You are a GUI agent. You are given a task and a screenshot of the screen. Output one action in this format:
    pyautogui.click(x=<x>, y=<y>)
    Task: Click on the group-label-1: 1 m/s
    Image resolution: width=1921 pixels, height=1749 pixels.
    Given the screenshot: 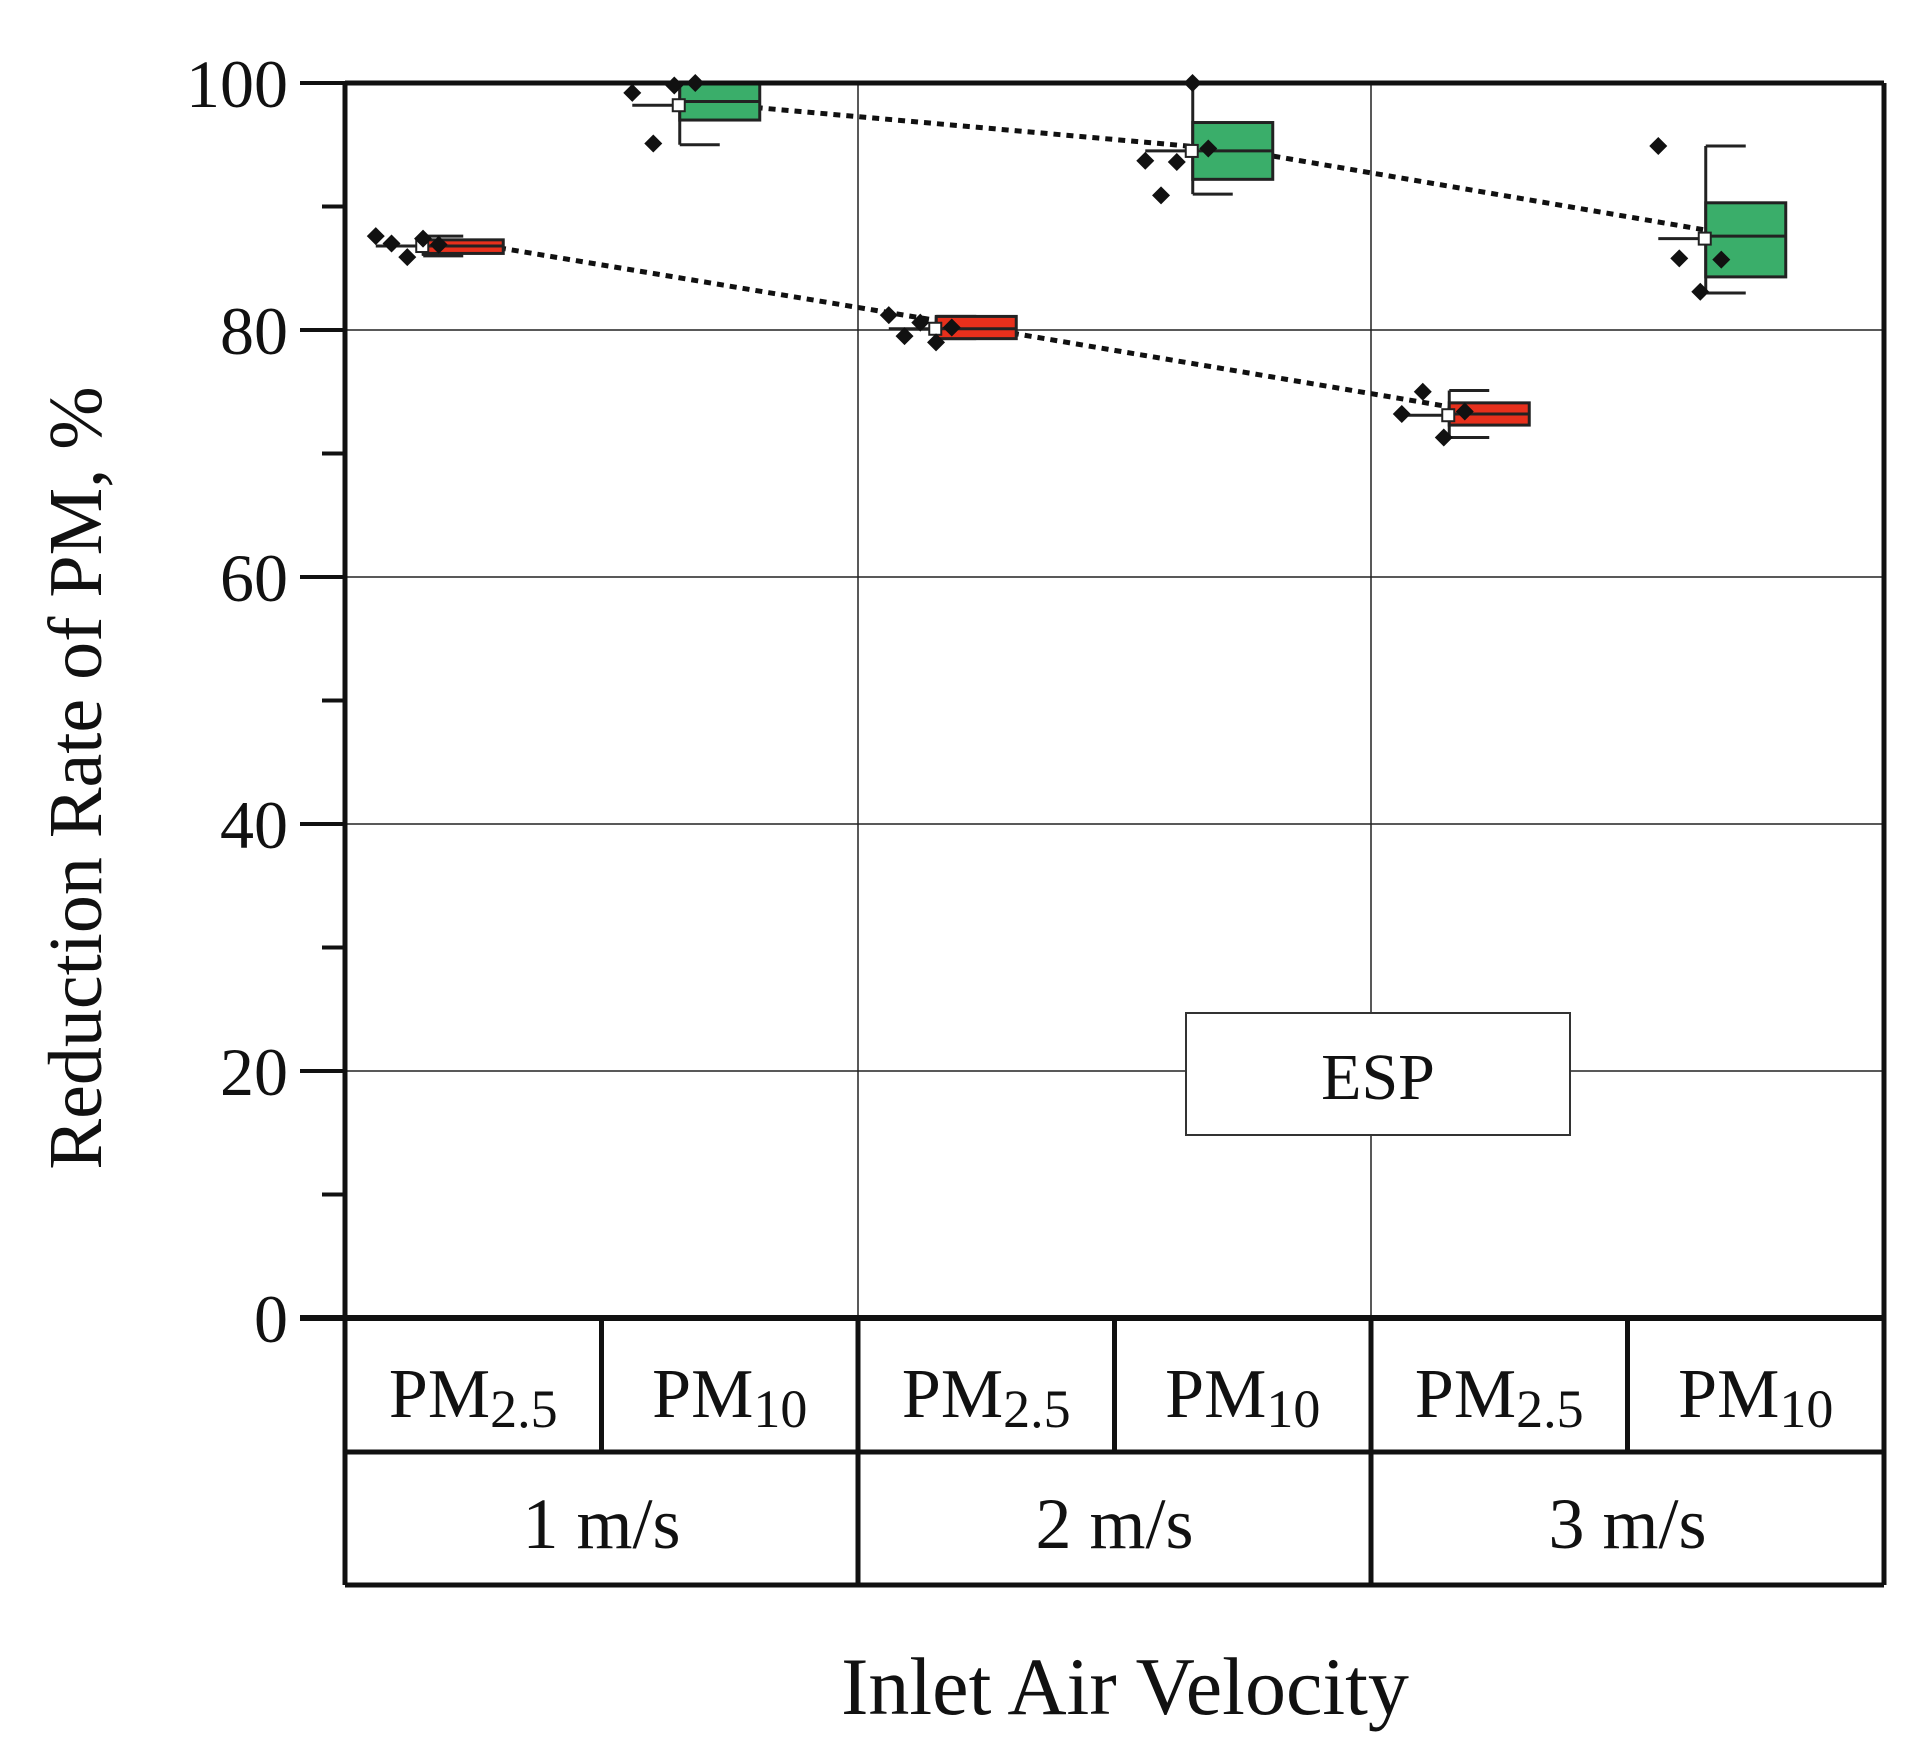 What is the action you would take?
    pyautogui.click(x=601, y=1524)
    